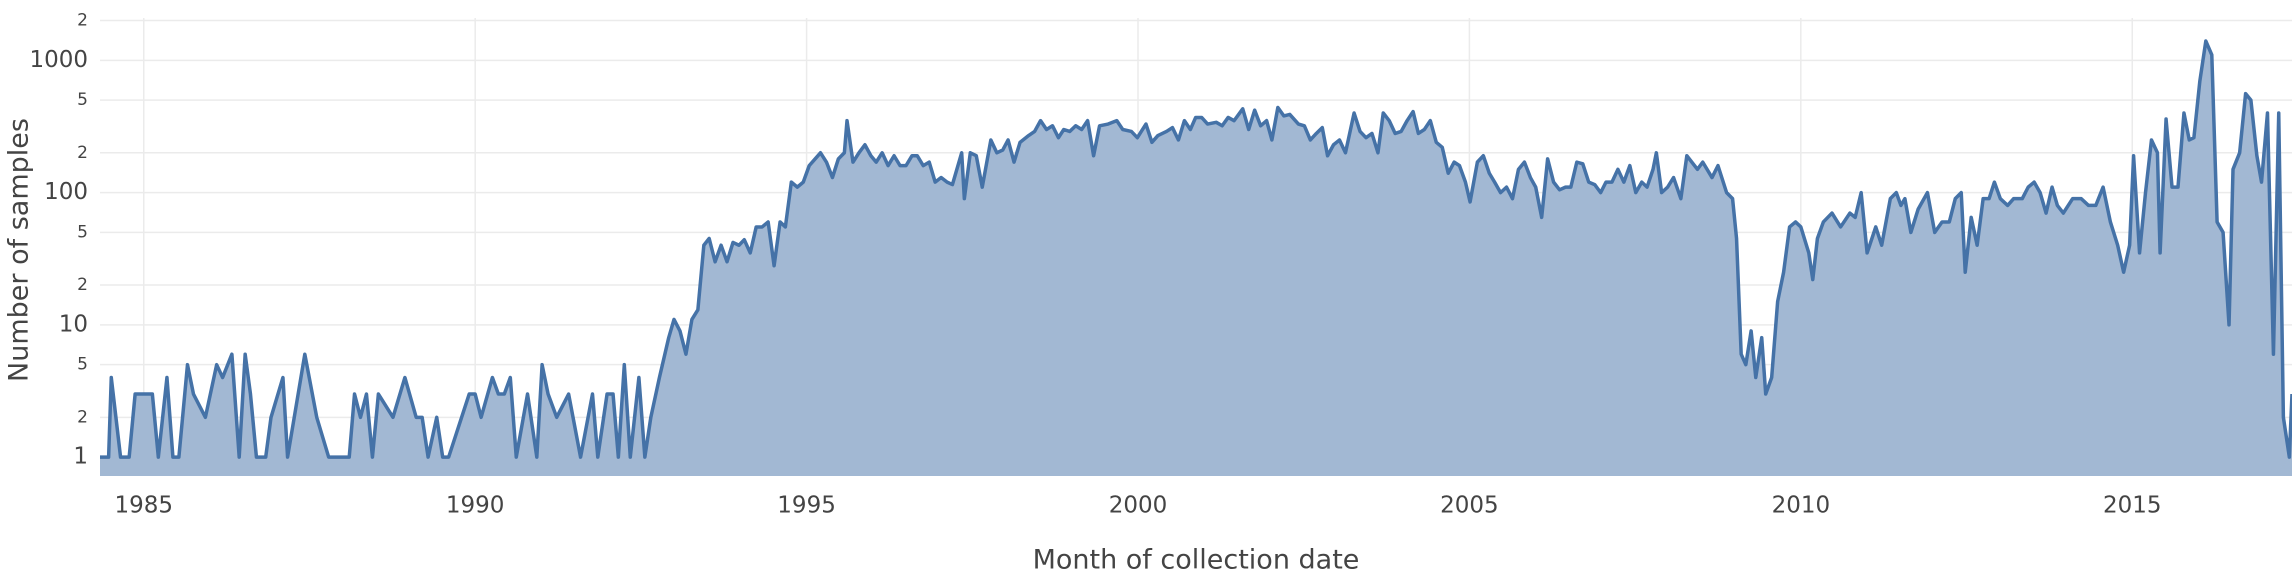 The height and width of the screenshot is (580, 2292). I want to click on x-tick-label: 1990, so click(475, 506).